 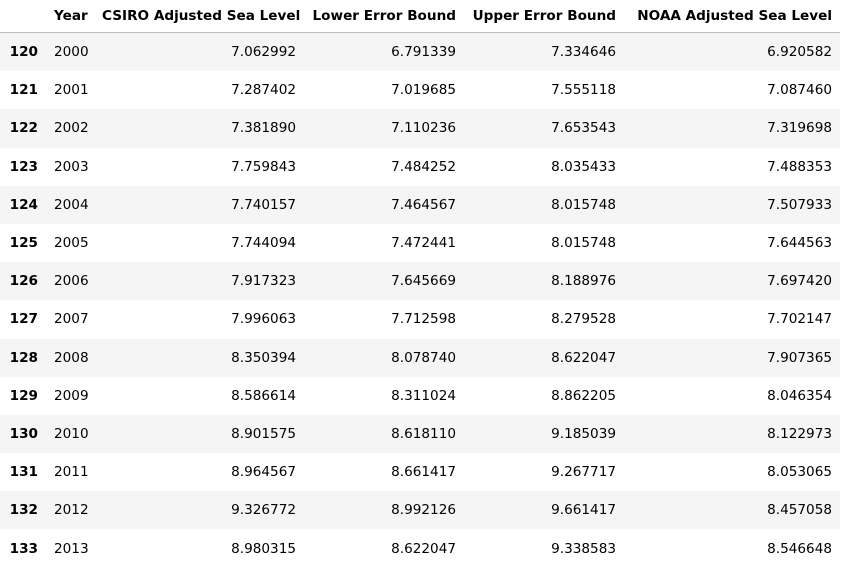 What do you see at coordinates (263, 128) in the screenshot?
I see `cell-csiro: 7.381890` at bounding box center [263, 128].